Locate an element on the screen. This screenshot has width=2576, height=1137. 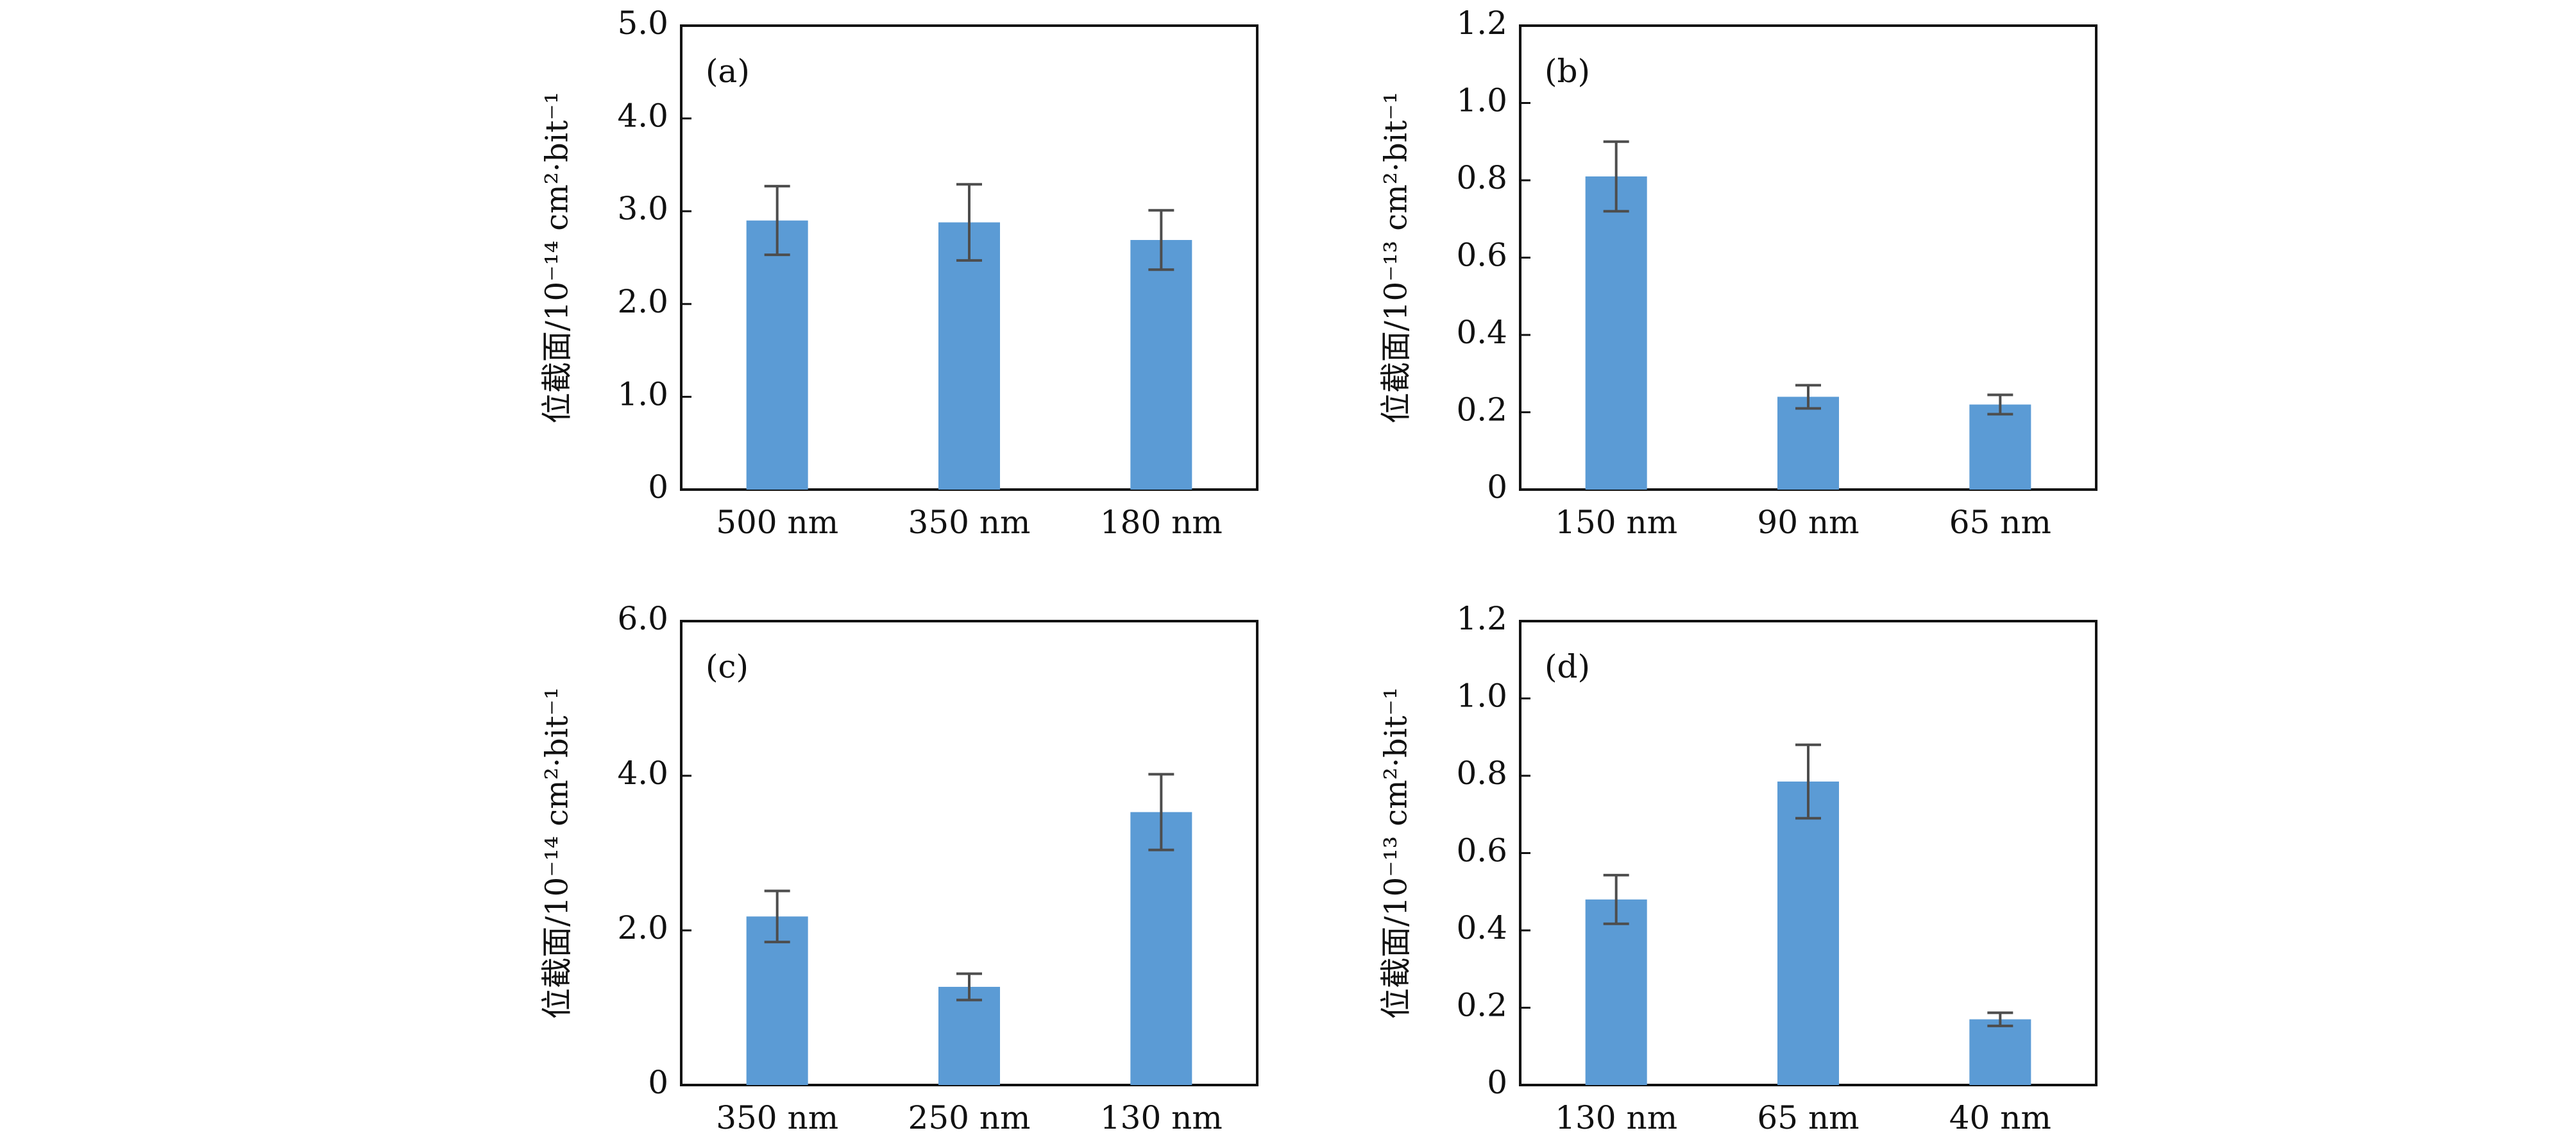
x-tick-label: 90 nm is located at coordinates (1808, 522).